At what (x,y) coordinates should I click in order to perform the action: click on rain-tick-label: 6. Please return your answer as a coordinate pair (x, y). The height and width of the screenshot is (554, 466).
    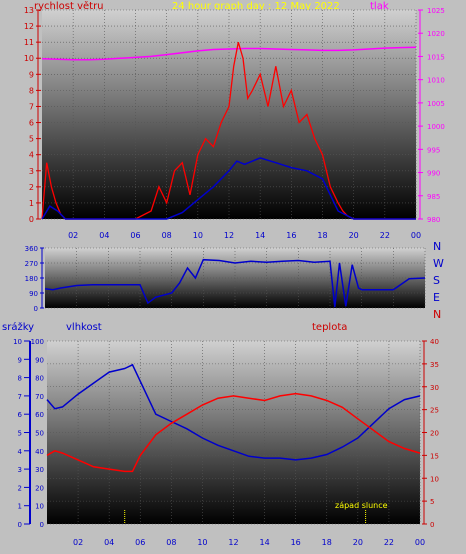
    Looking at the image, I should click on (20, 415).